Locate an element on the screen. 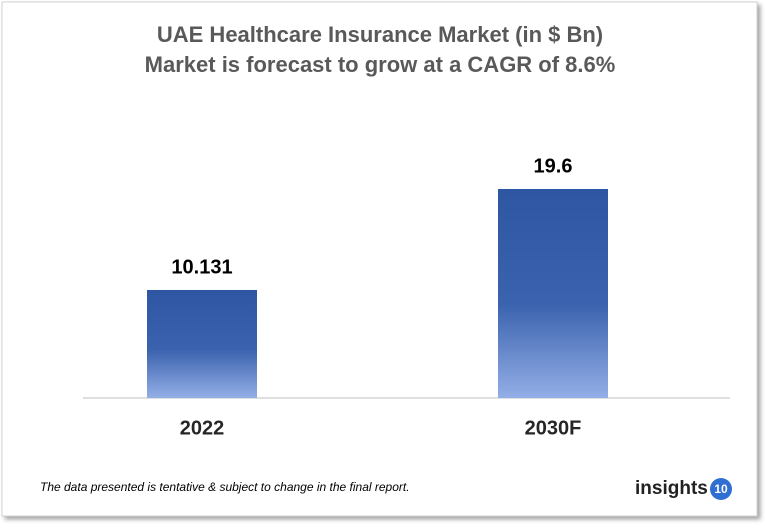 This screenshot has width=765, height=529. logo-badge-text: 10 is located at coordinates (721, 489).